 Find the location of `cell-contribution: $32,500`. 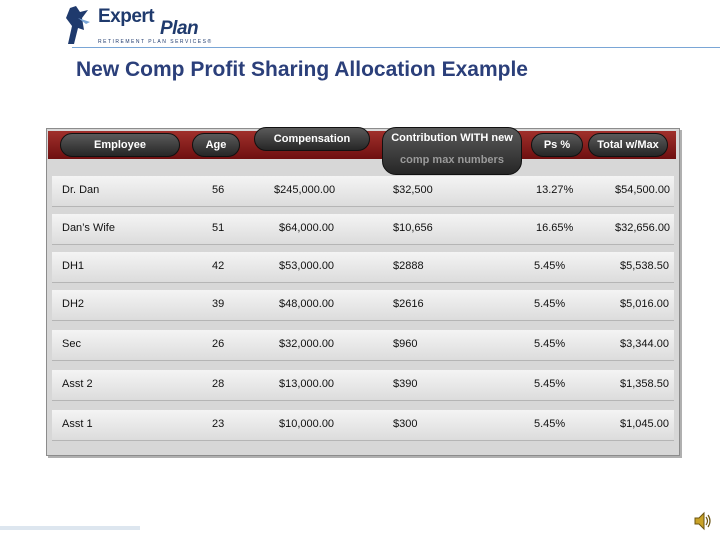

cell-contribution: $32,500 is located at coordinates (413, 190).